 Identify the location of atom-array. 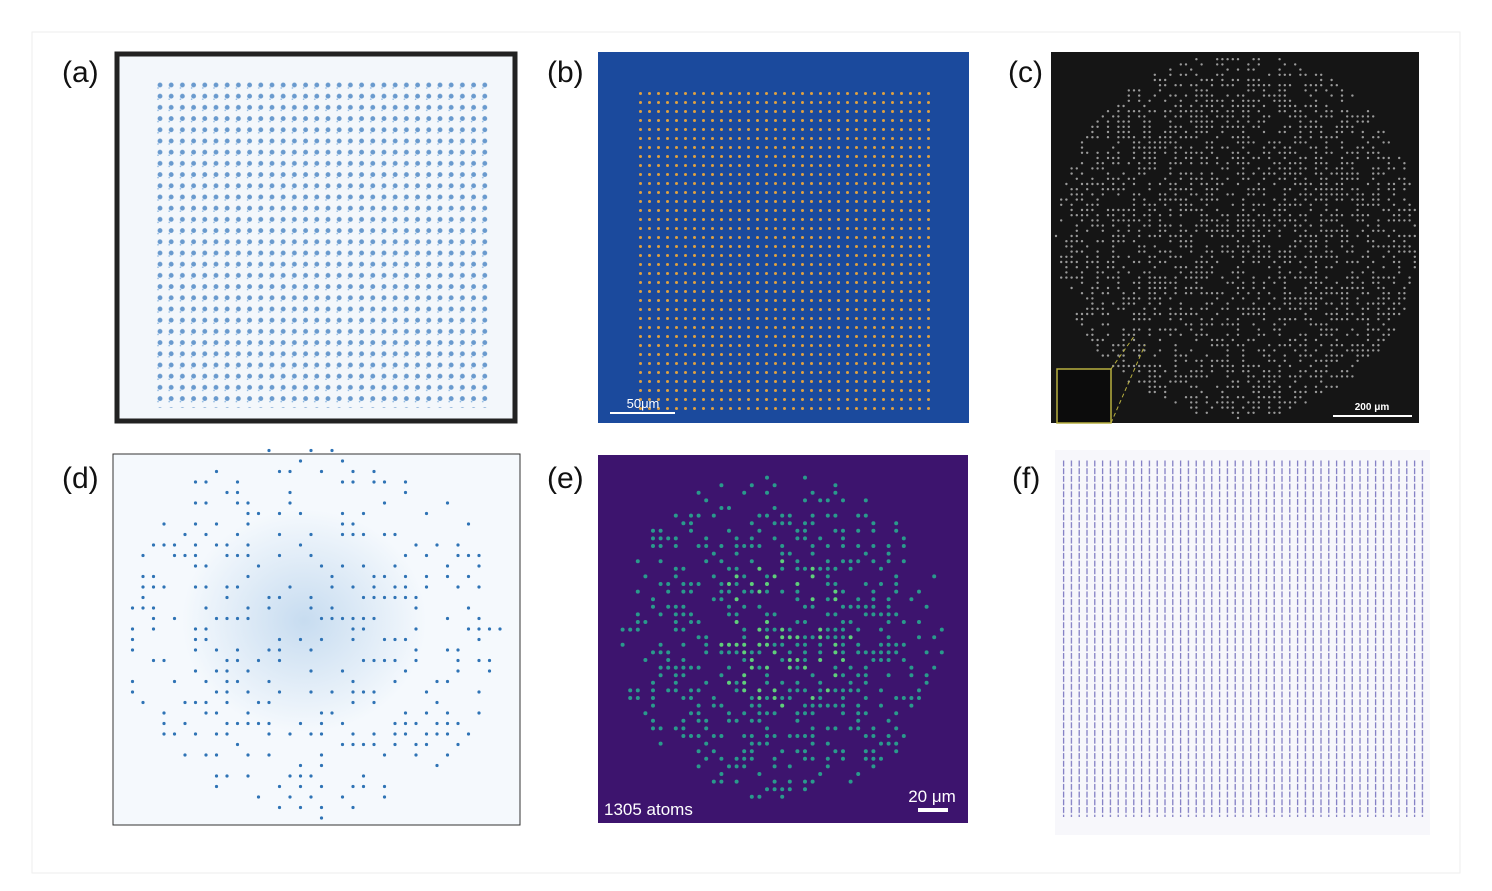
(786, 250).